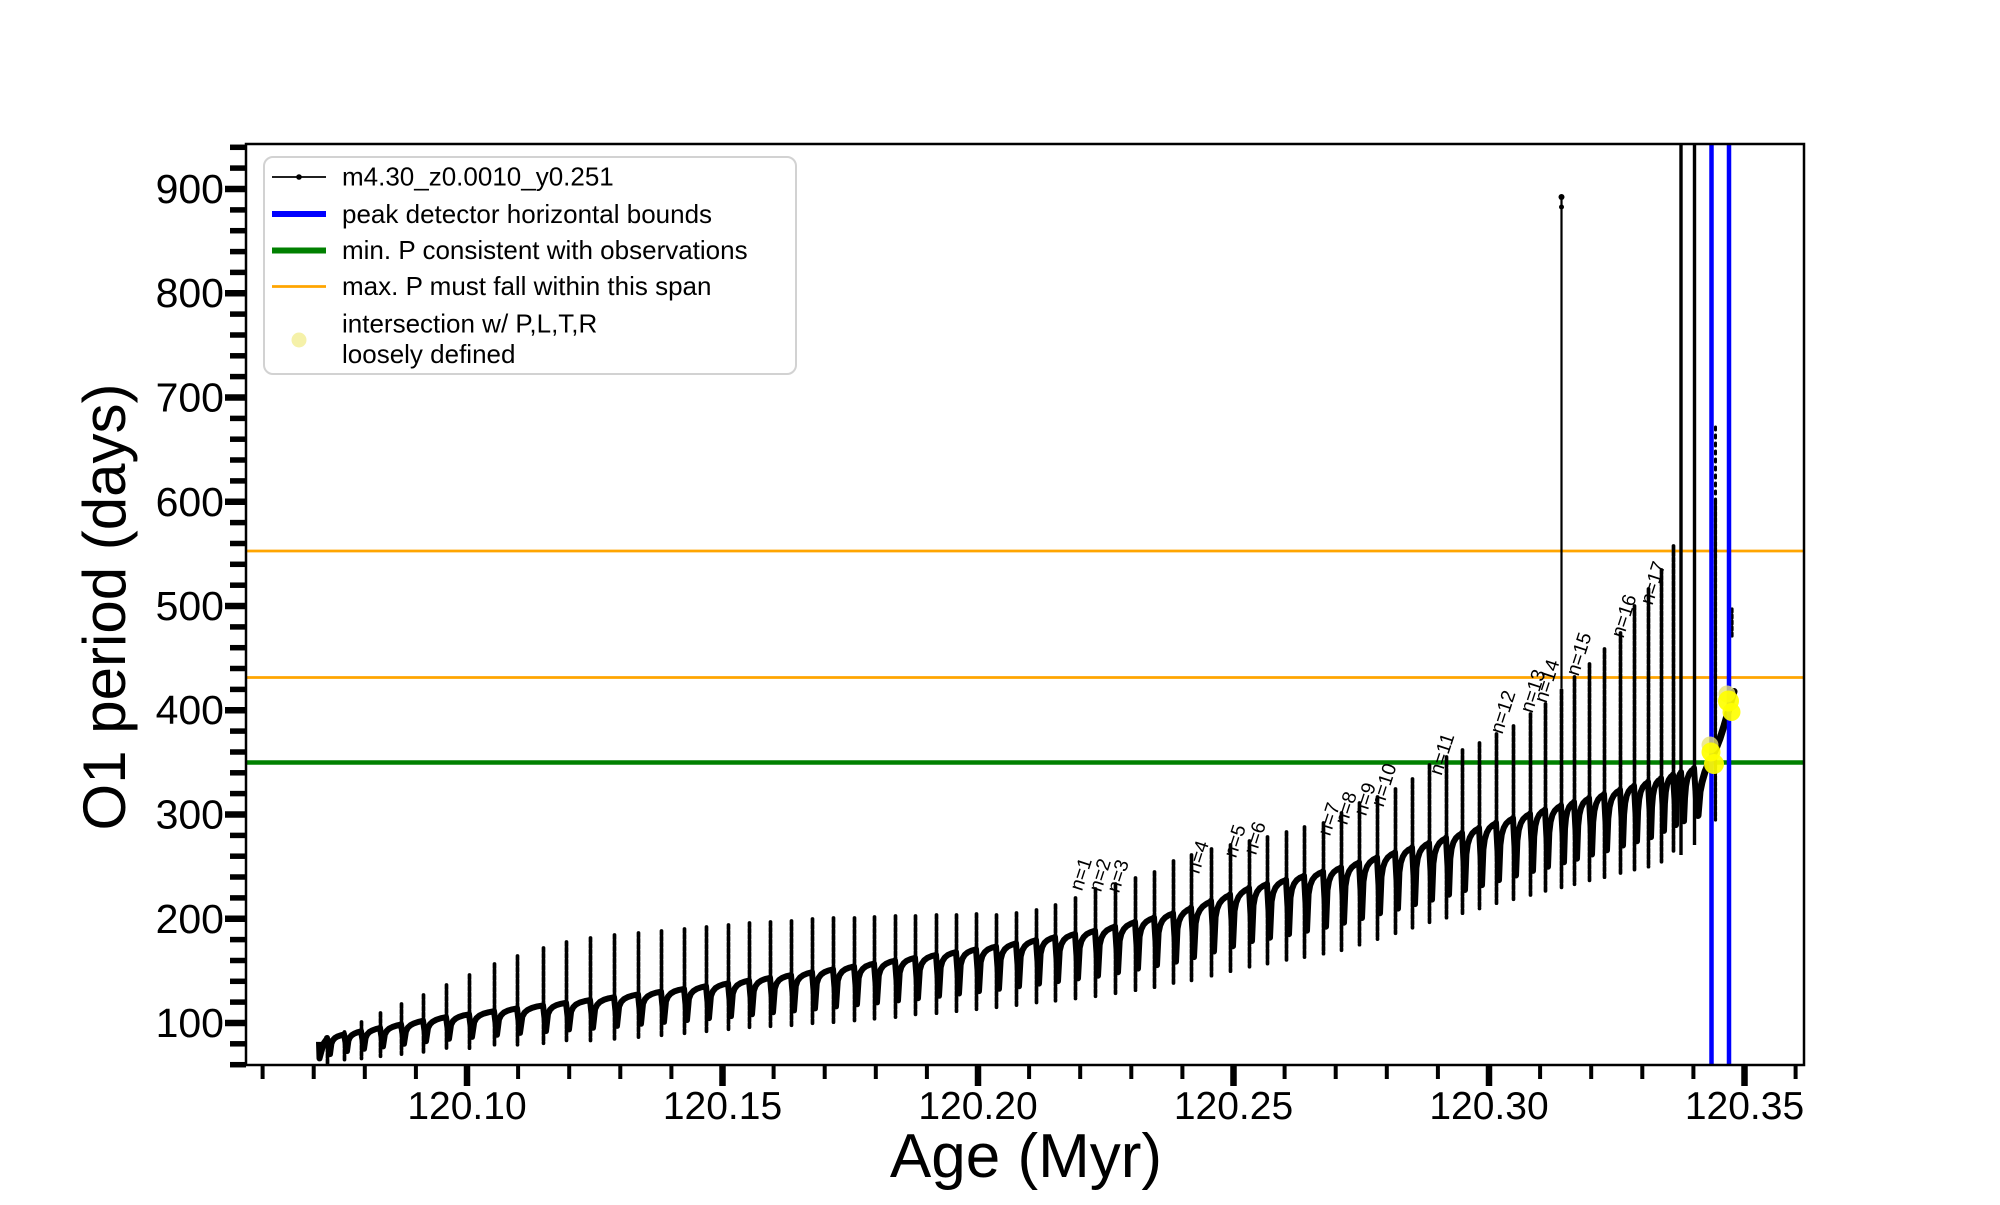  What do you see at coordinates (190, 1023) in the screenshot?
I see `svg-text: 100` at bounding box center [190, 1023].